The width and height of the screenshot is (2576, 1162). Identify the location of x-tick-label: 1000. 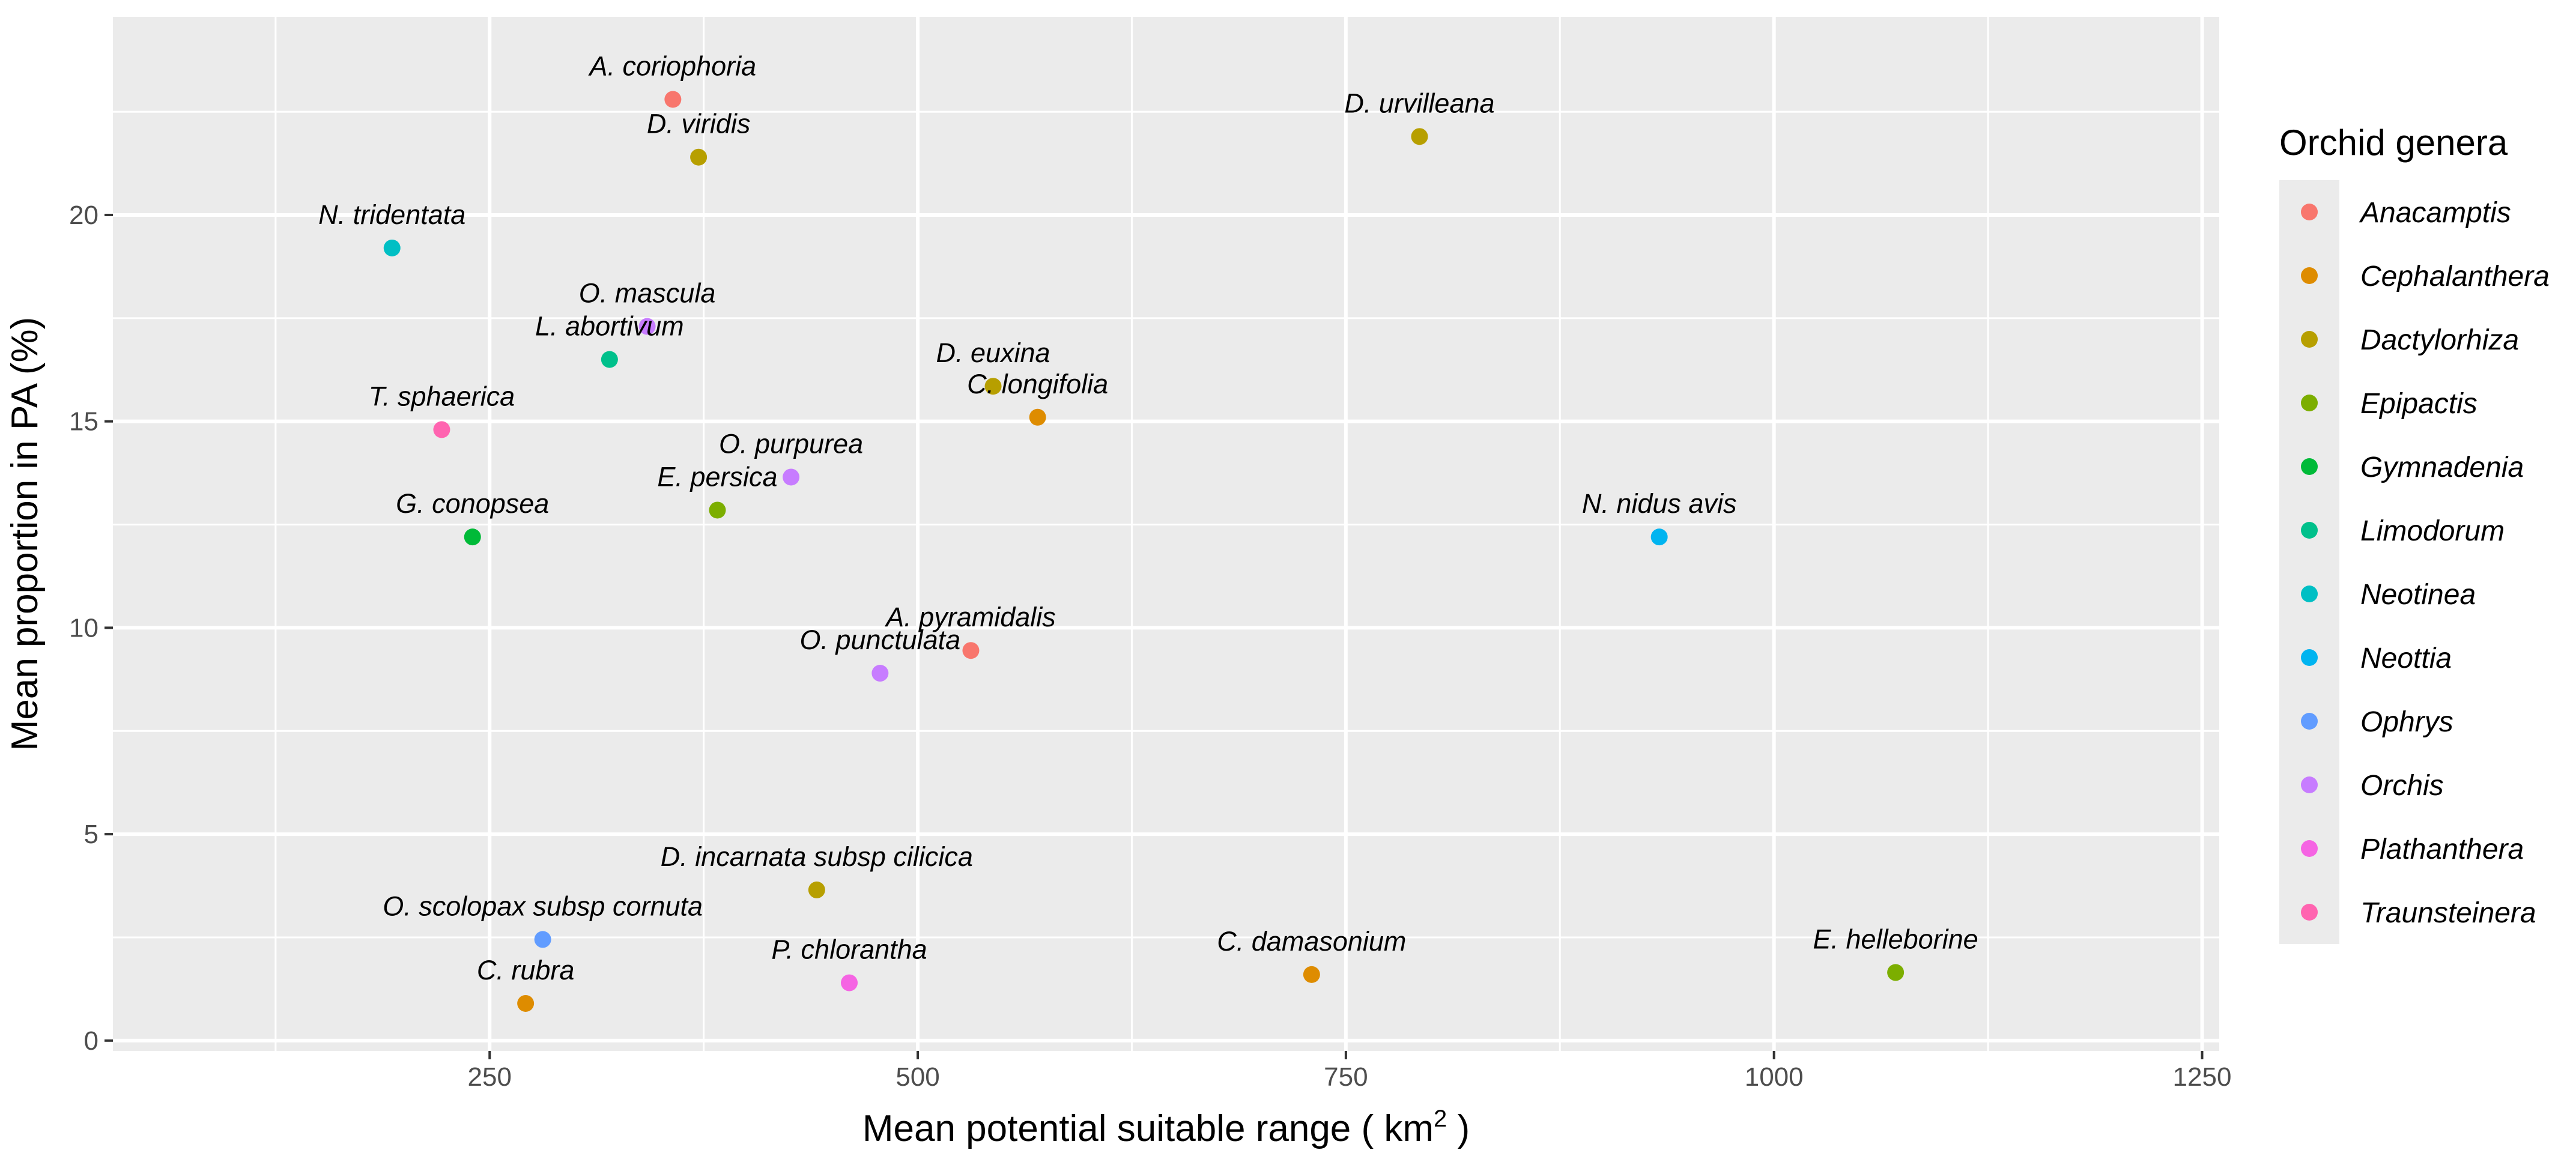
(1774, 1077).